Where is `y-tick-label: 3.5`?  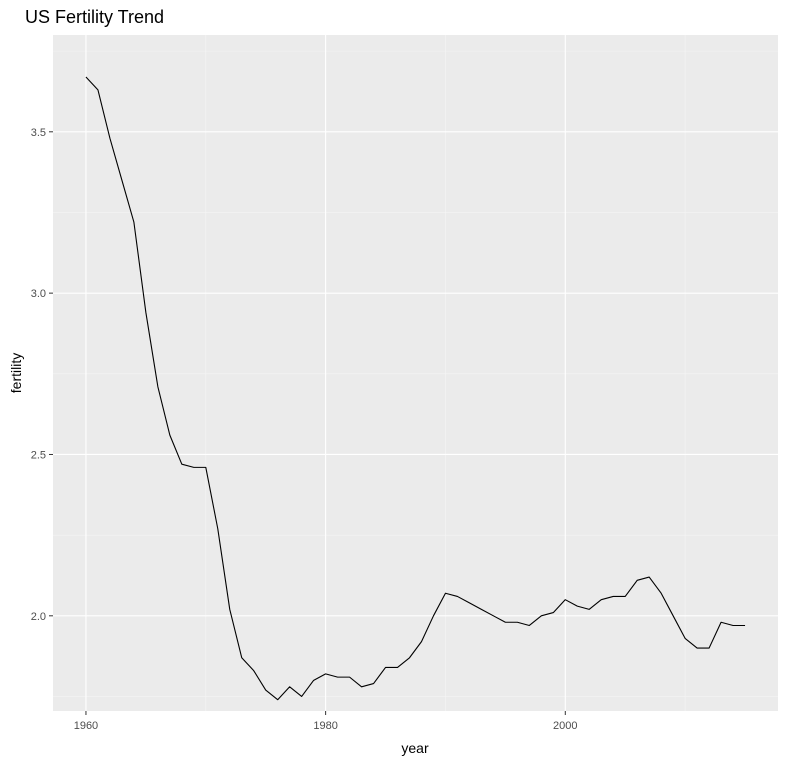
y-tick-label: 3.5 is located at coordinates (38, 133).